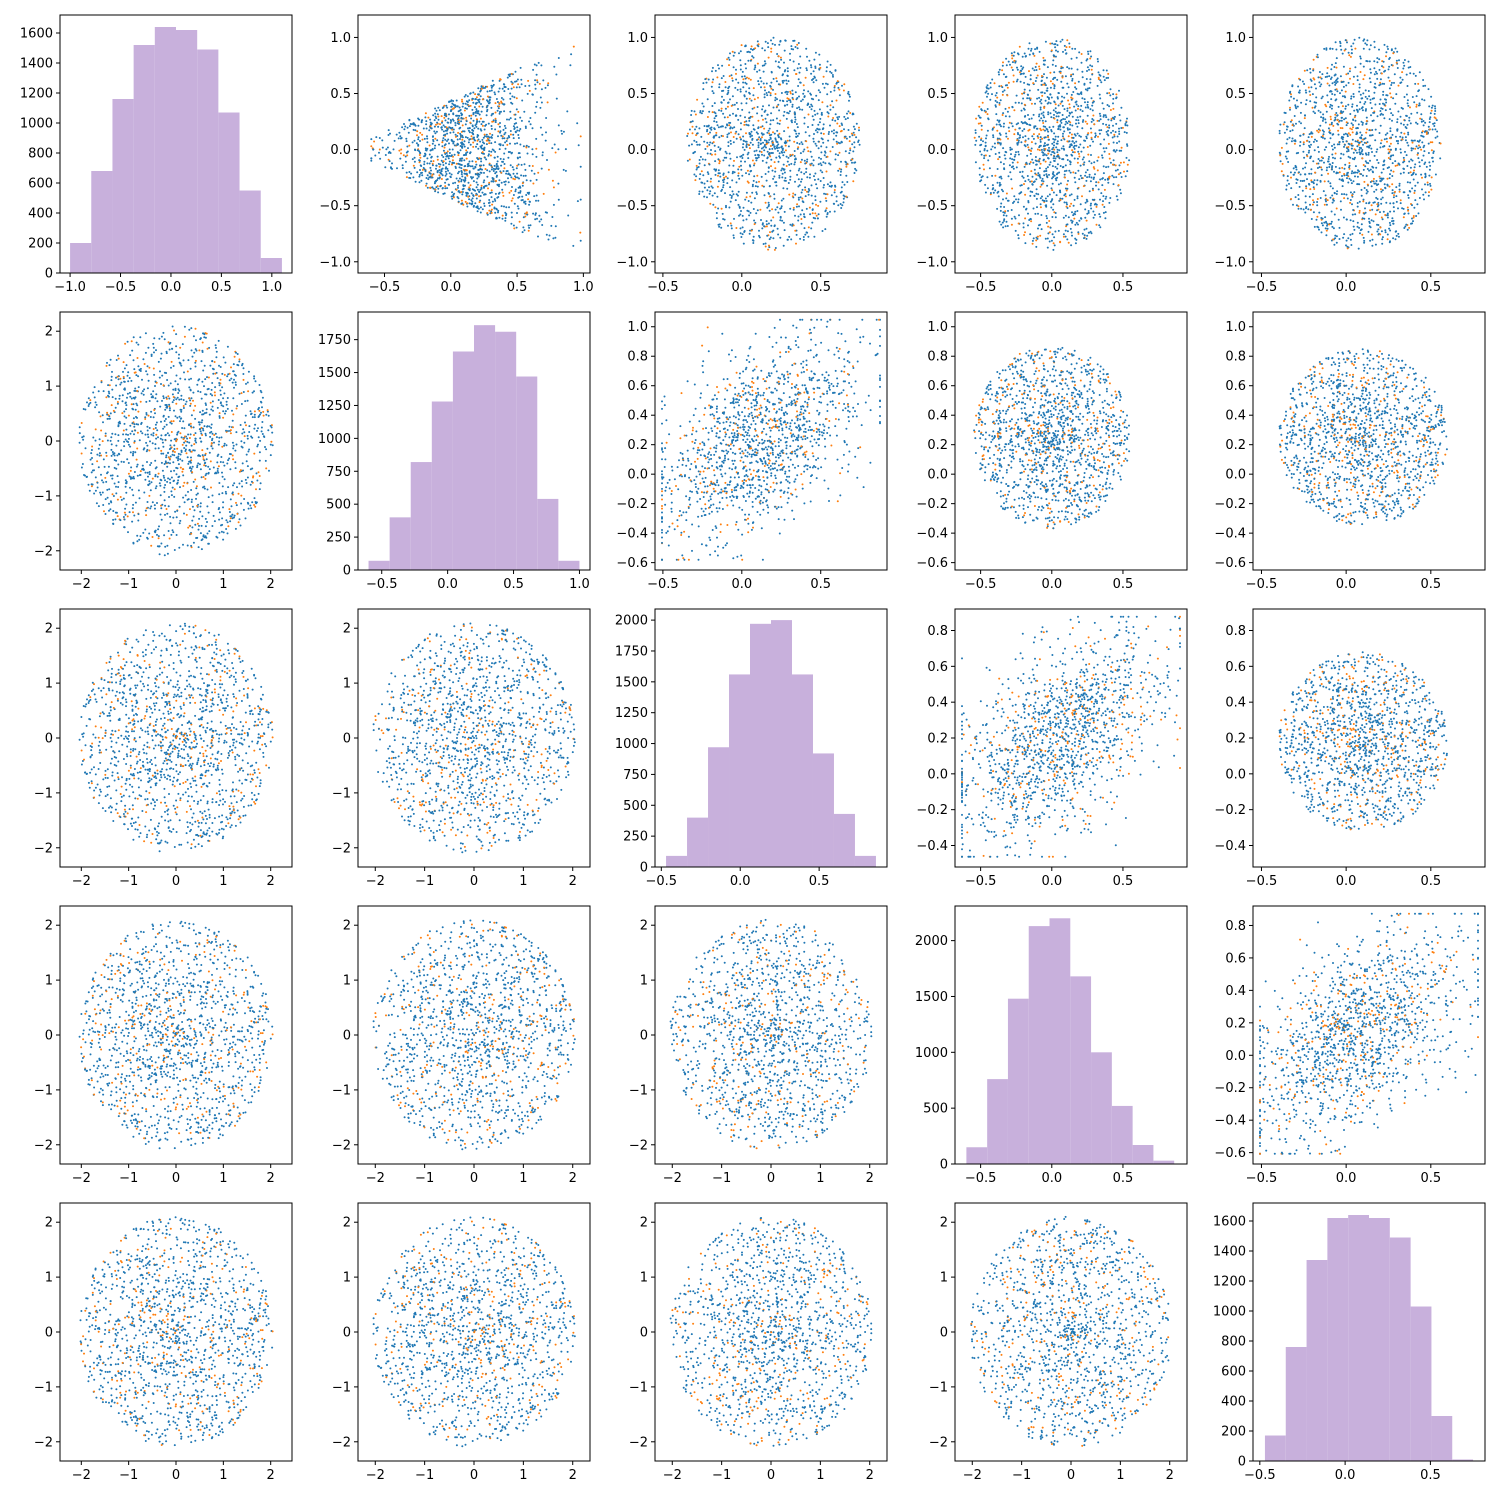 The width and height of the screenshot is (1500, 1500). I want to click on scatter-points, so click(1052, 144).